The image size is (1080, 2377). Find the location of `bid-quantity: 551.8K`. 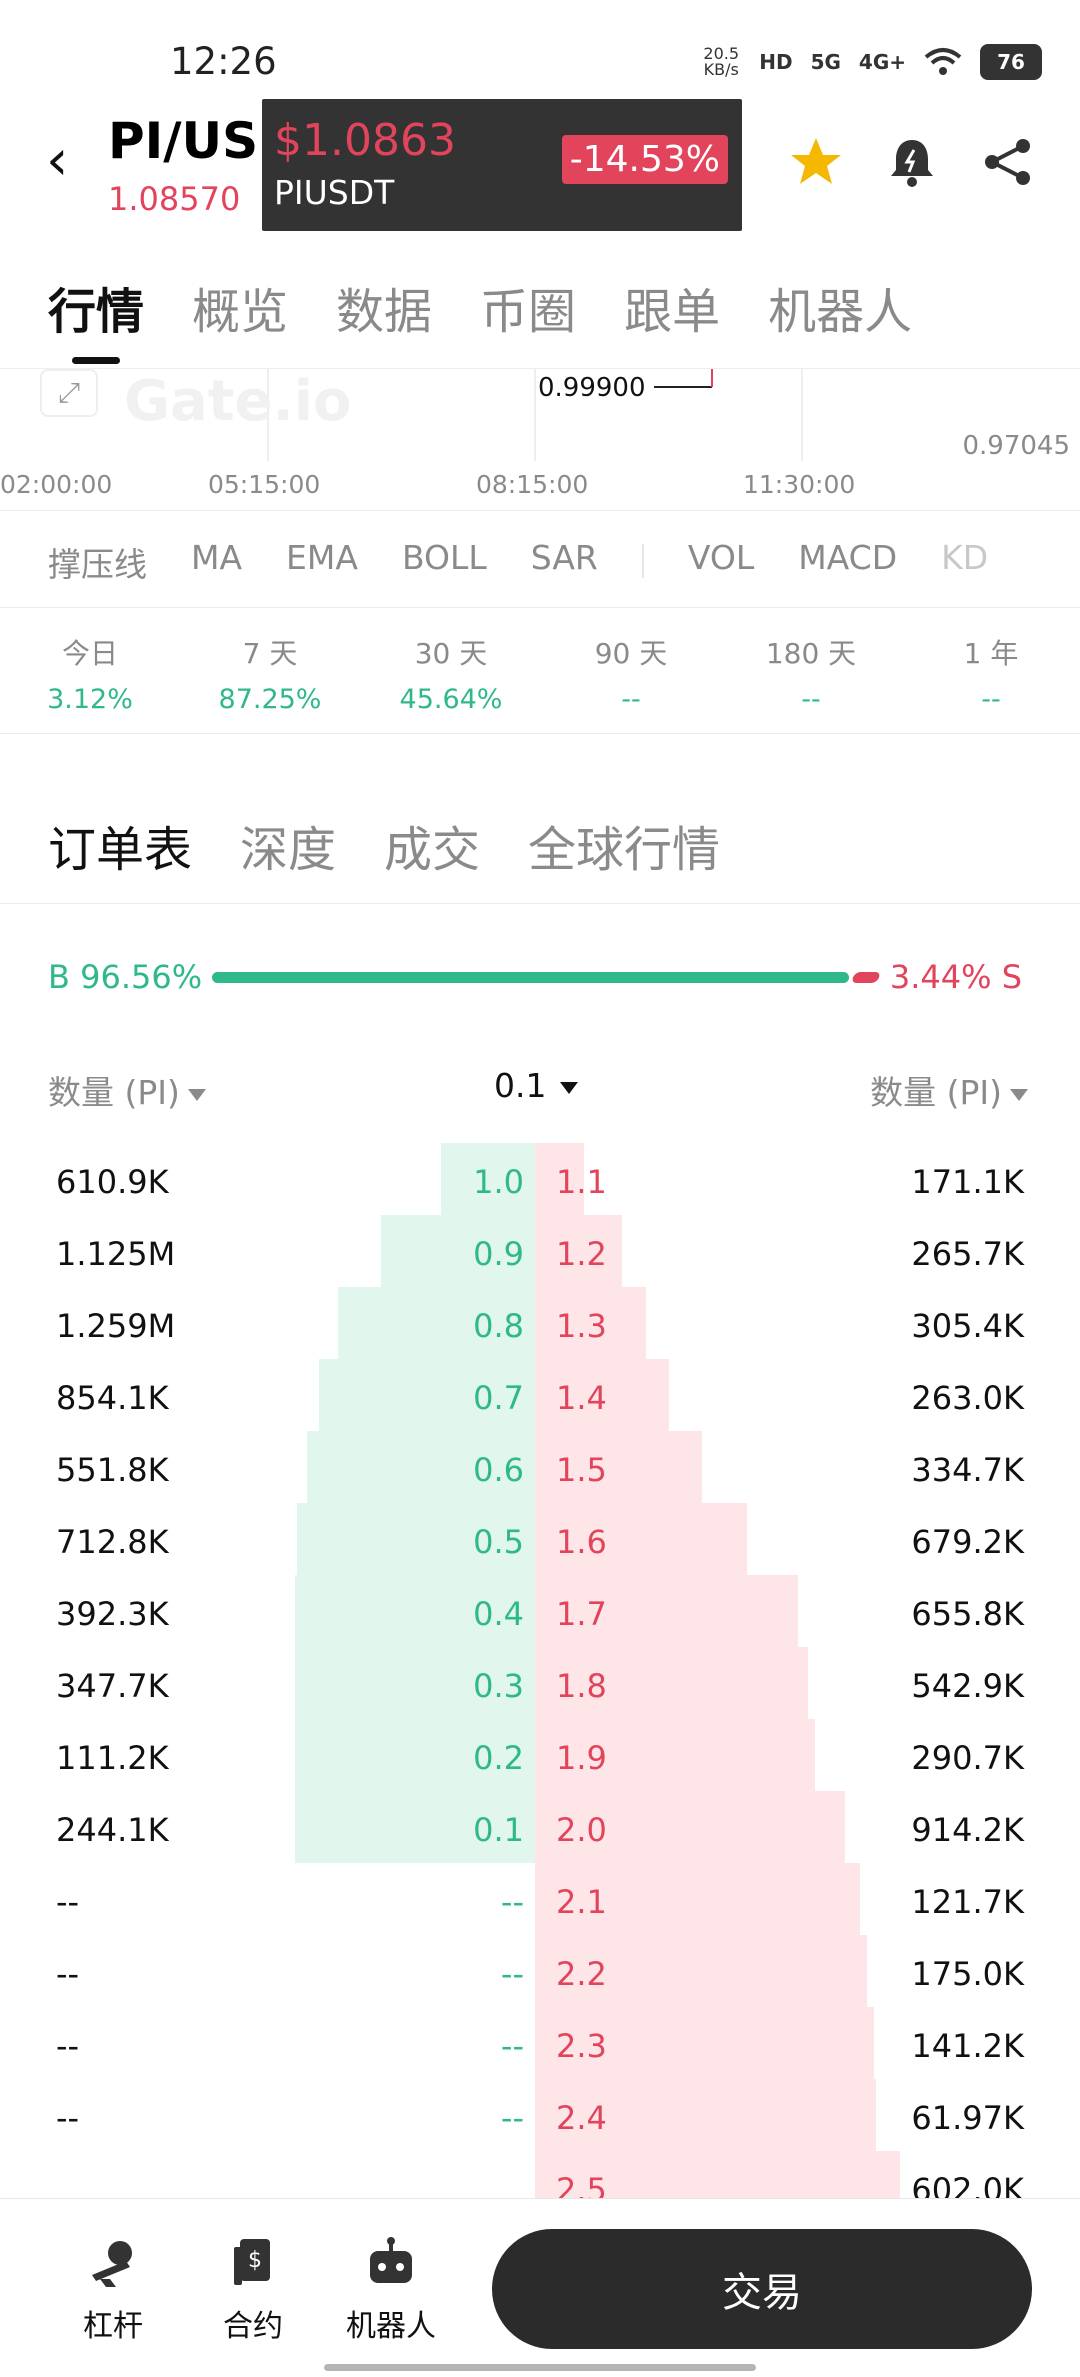

bid-quantity: 551.8K is located at coordinates (112, 1470).